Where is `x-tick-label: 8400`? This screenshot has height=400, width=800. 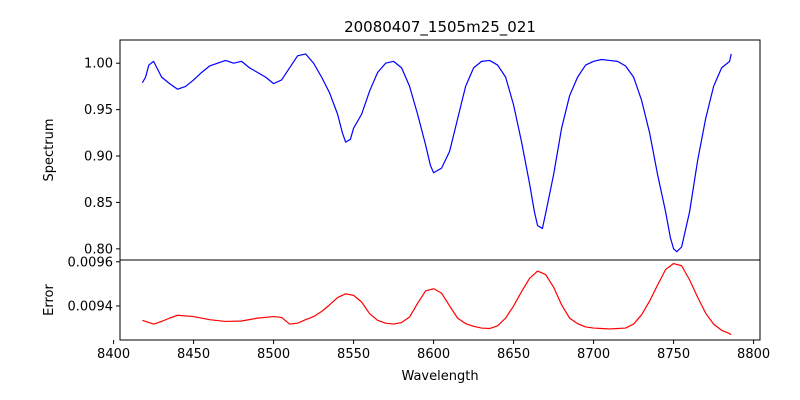
x-tick-label: 8400 is located at coordinates (113, 354).